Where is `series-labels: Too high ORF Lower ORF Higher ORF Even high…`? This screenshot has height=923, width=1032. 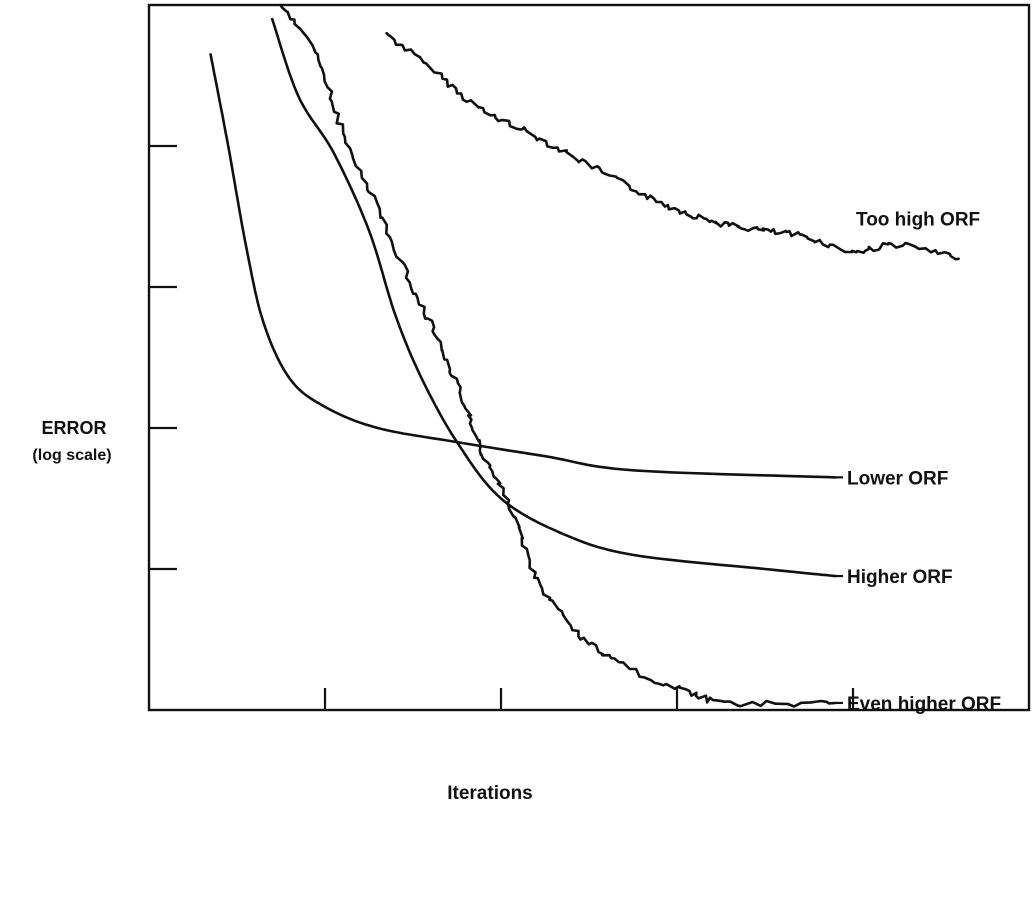
series-labels: Too high ORF Lower ORF Higher ORF Even high… is located at coordinates (918, 462).